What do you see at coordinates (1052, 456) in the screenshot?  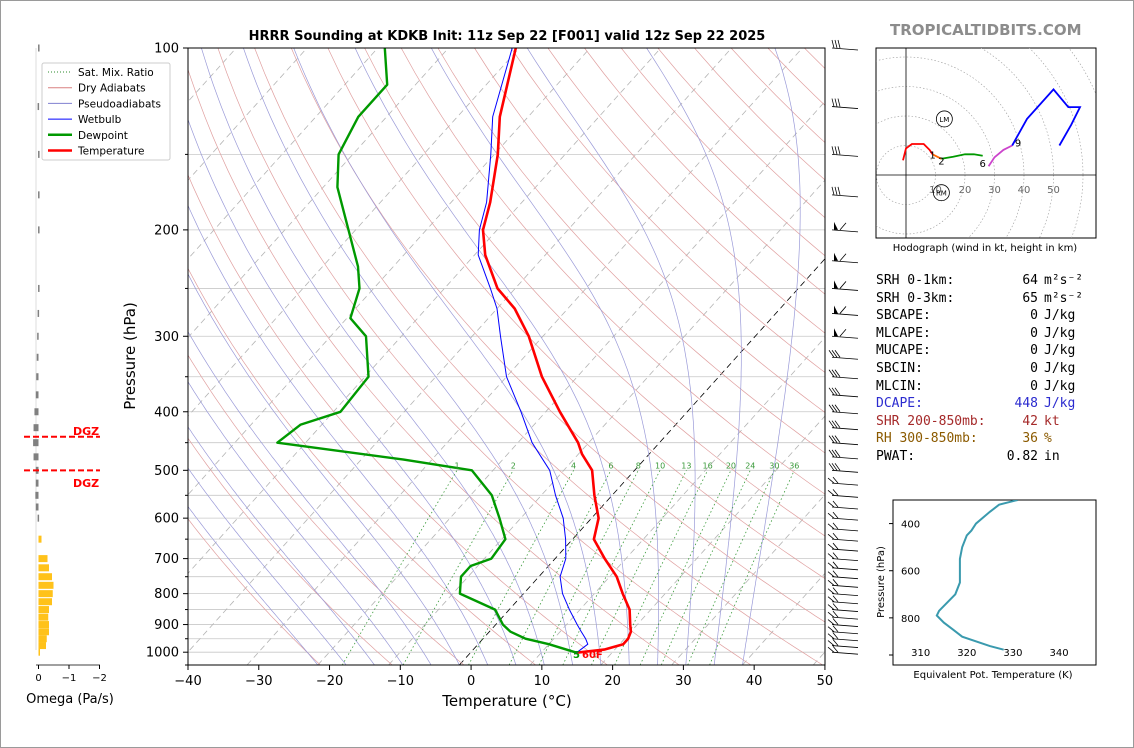 I see `stat-unit: in` at bounding box center [1052, 456].